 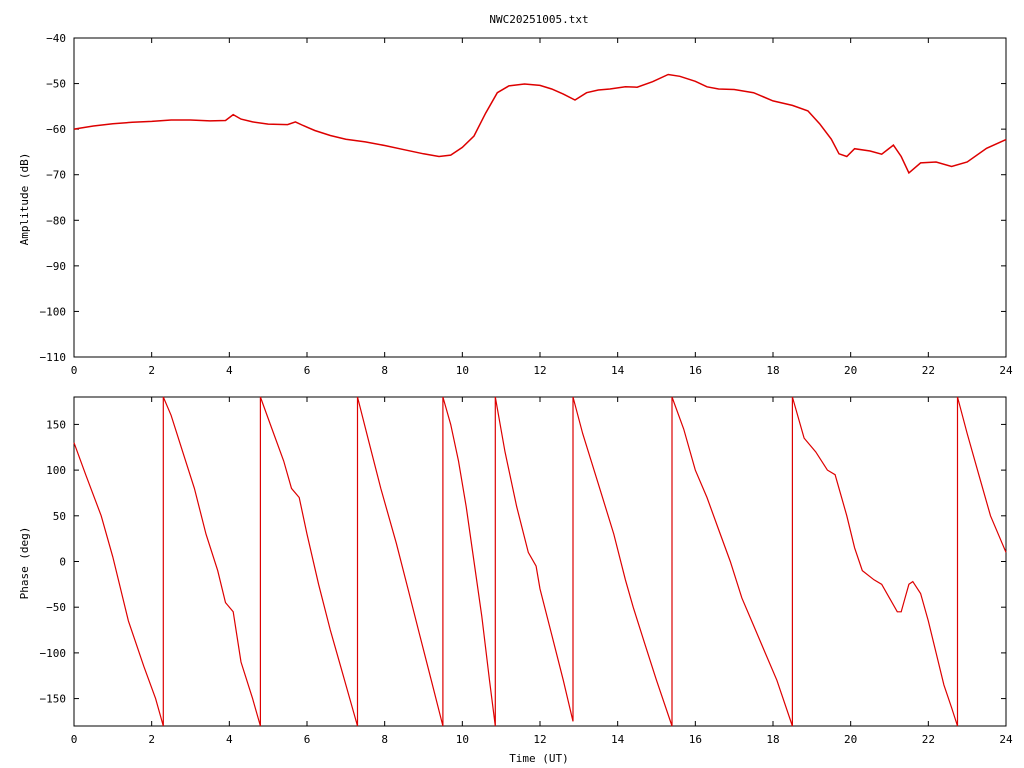 I want to click on amplitude-y-tick-label: −80, so click(x=56, y=220).